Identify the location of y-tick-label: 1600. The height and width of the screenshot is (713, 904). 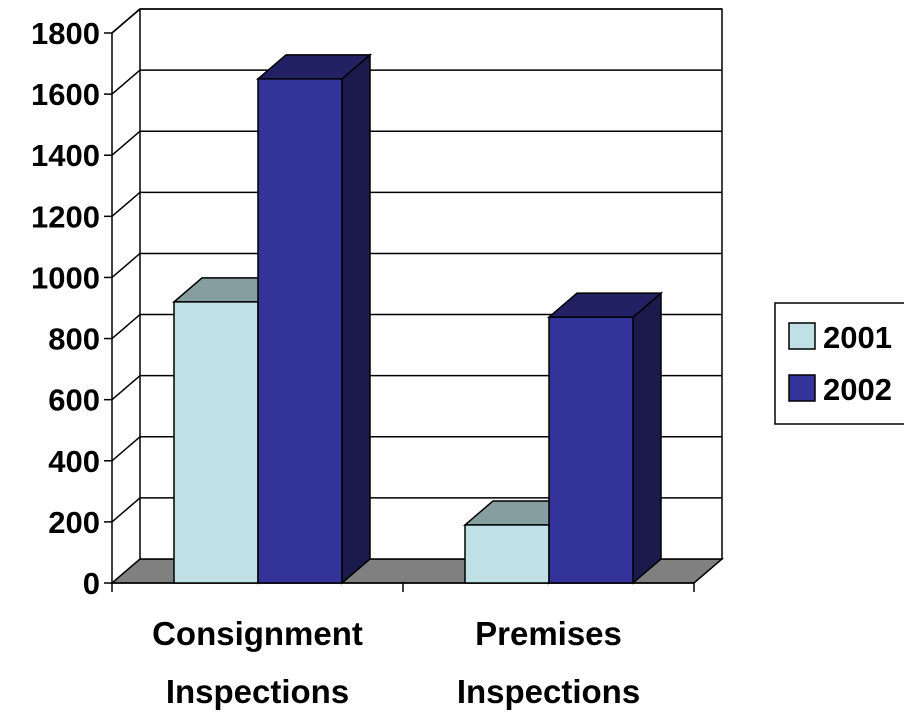
(65, 94).